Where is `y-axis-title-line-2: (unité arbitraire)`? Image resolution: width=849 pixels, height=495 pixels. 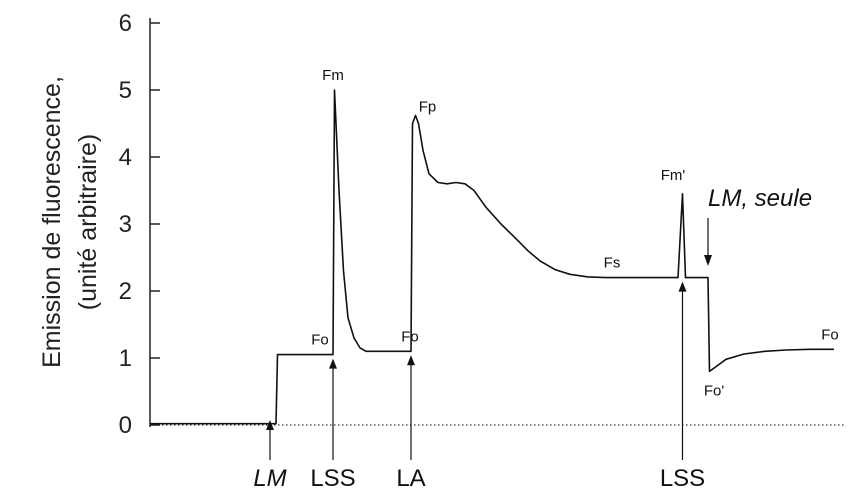 y-axis-title-line-2: (unité arbitraire) is located at coordinates (88, 222).